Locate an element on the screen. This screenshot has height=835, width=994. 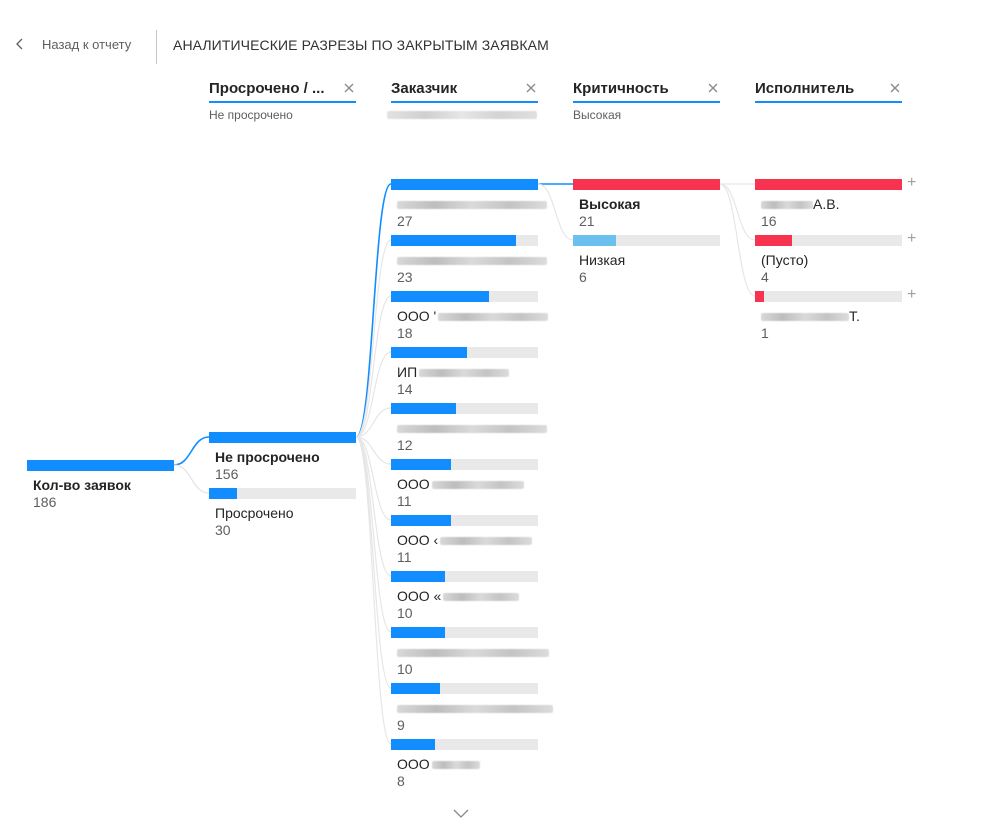
level-header-overdue: Просрочено / ... Не просрочено is located at coordinates (282, 101).